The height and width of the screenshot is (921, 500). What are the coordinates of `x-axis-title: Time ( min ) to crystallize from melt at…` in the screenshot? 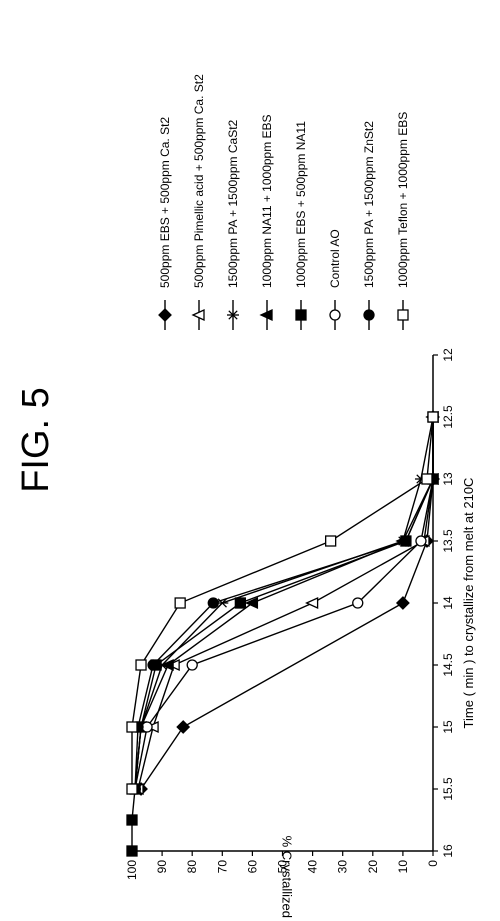 It's located at (468, 603).